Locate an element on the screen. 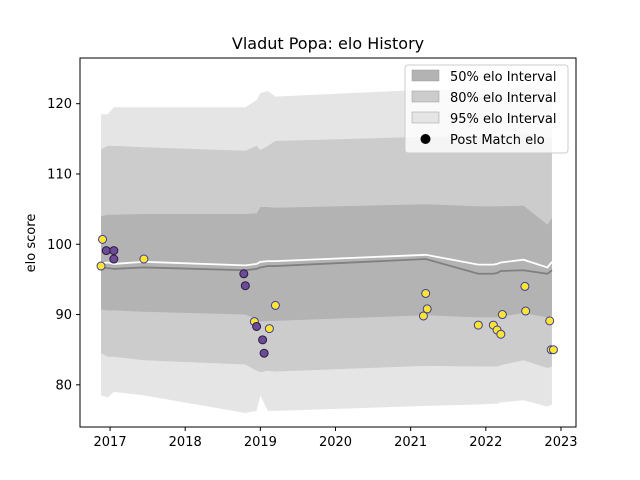  x-tick-label: 2019 is located at coordinates (260, 442).